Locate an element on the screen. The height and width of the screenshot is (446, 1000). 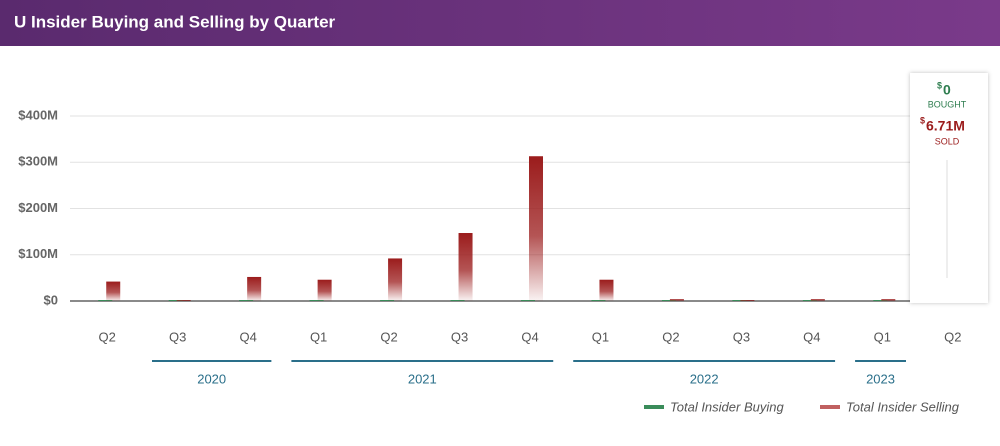
tooltip: $ 0 BOUGHT $ 6.71M SOLD is located at coordinates (949, 188).